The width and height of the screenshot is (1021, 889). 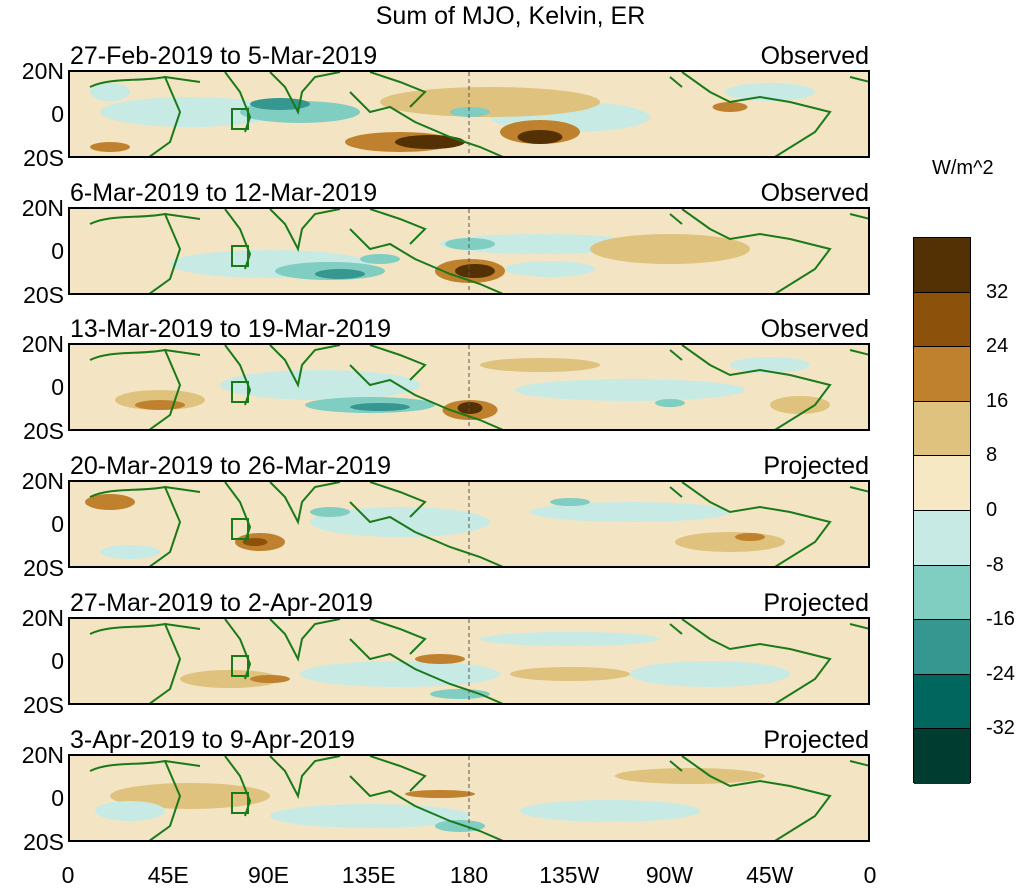 I want to click on panel-date-range: 6-Mar-2019 to 12-Mar-2019, so click(x=224, y=193).